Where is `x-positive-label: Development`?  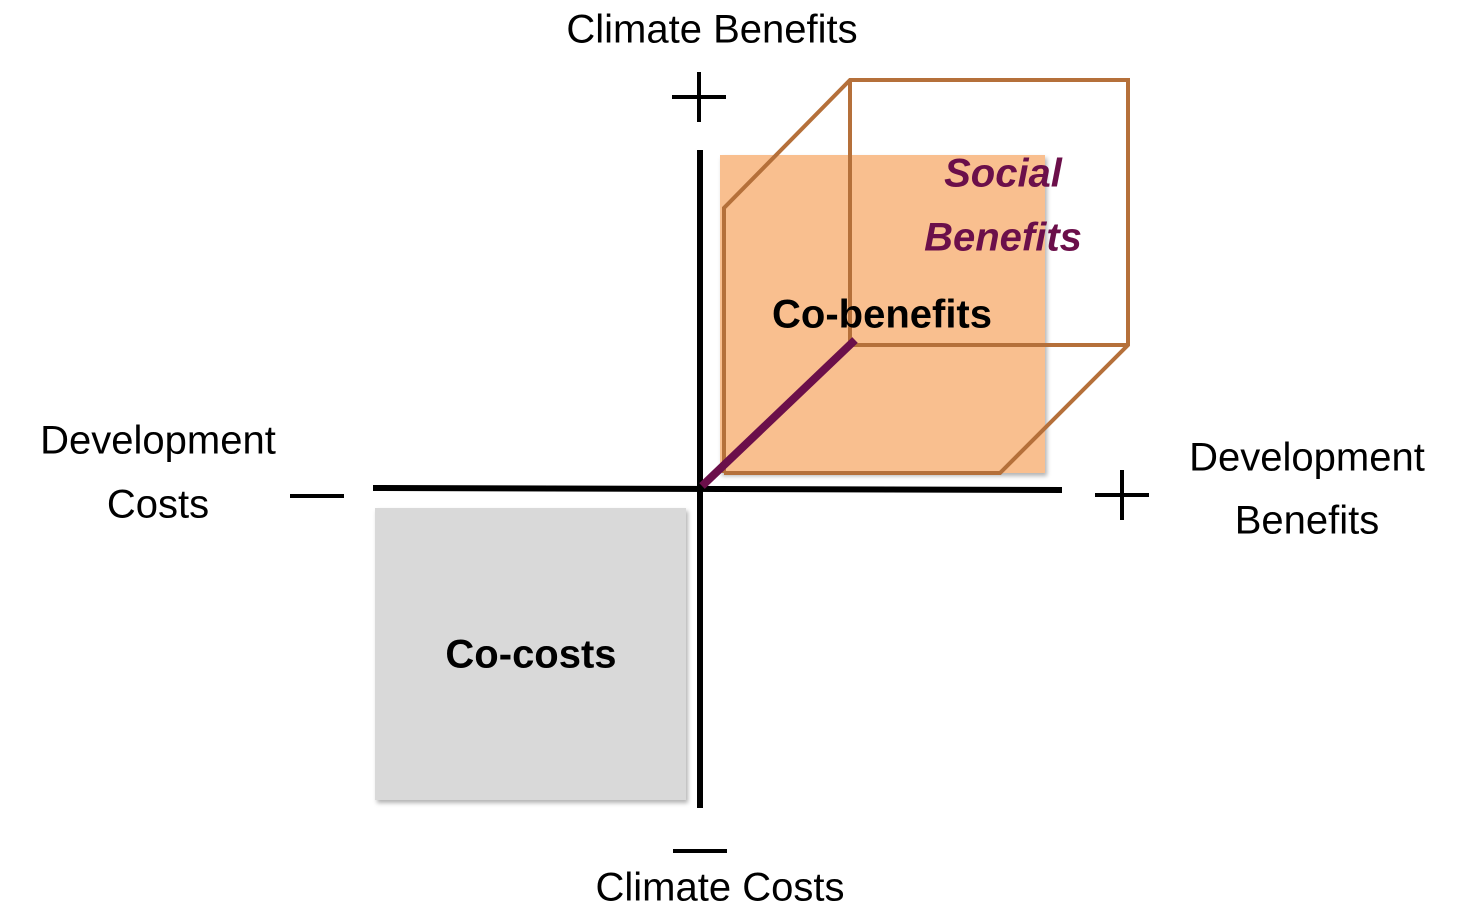
x-positive-label: Development is located at coordinates (1307, 458).